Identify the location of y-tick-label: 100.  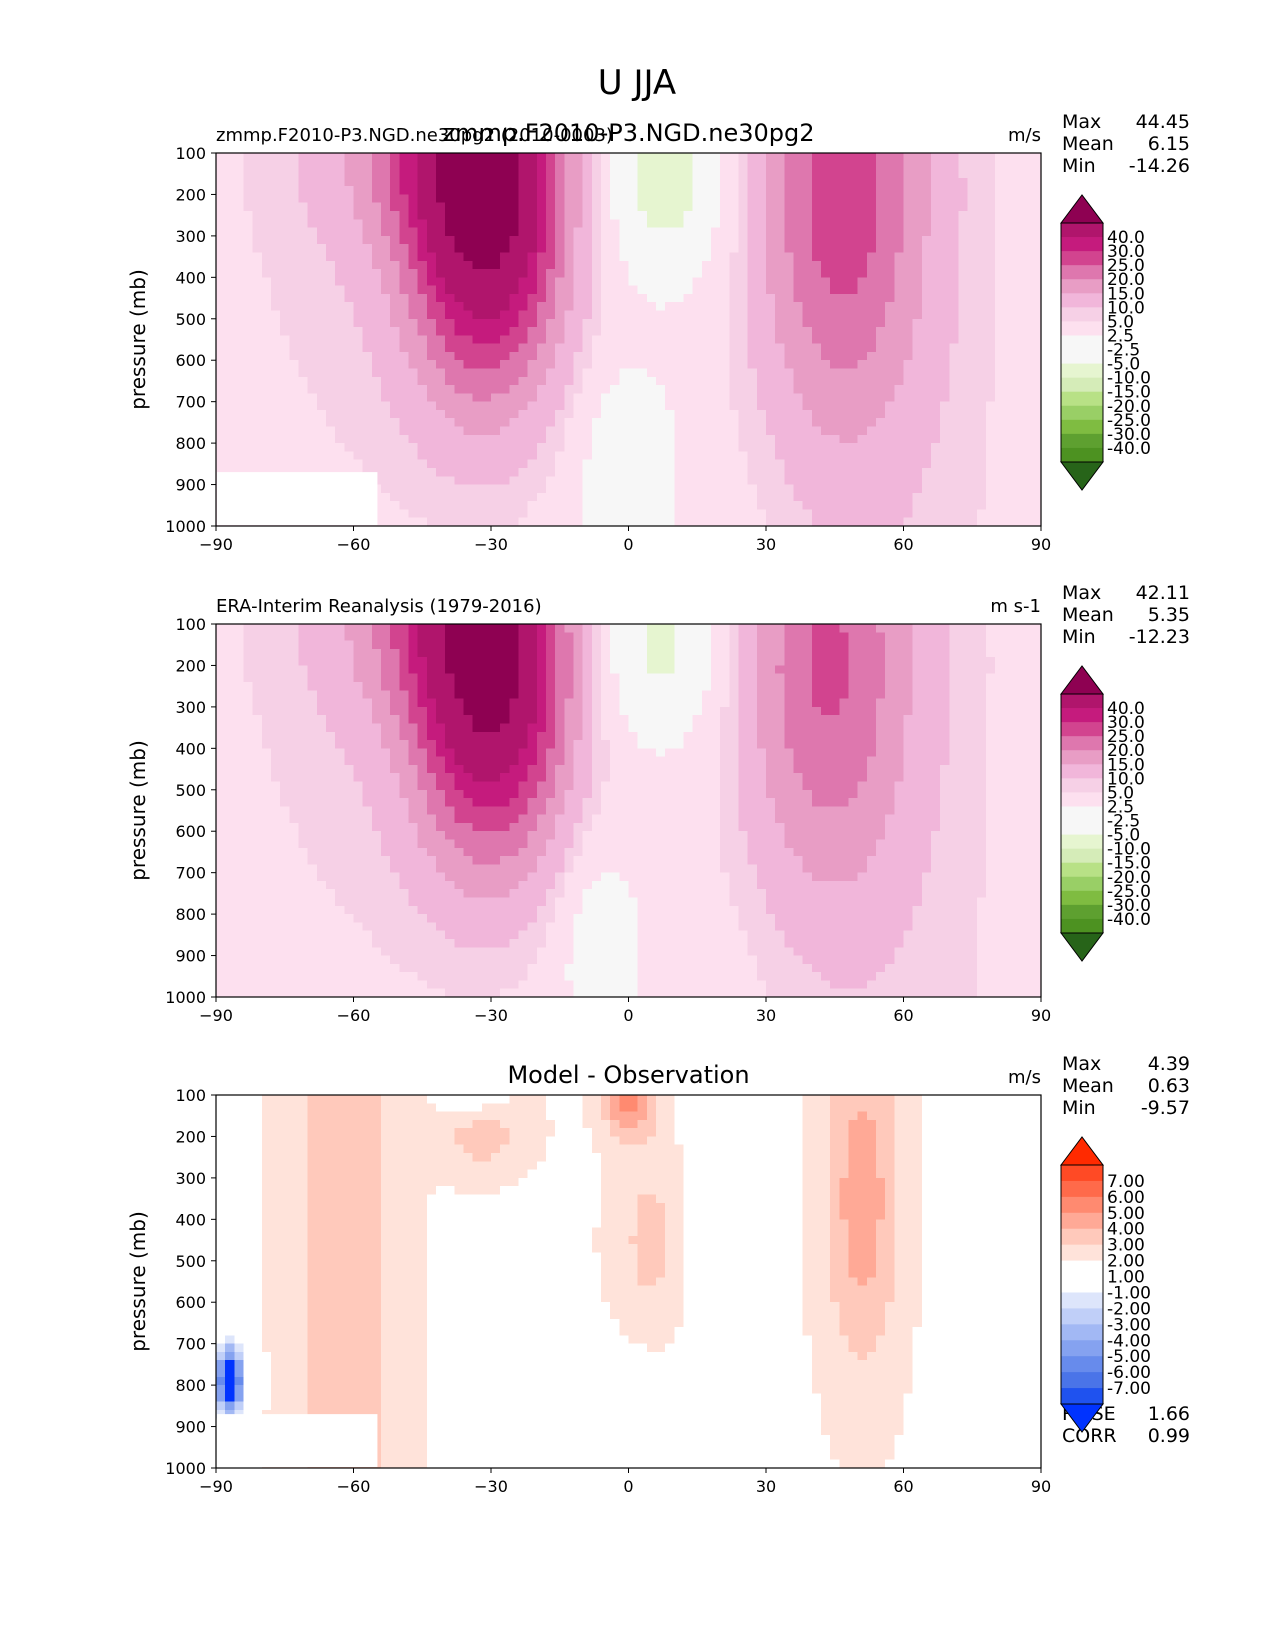
(190, 153).